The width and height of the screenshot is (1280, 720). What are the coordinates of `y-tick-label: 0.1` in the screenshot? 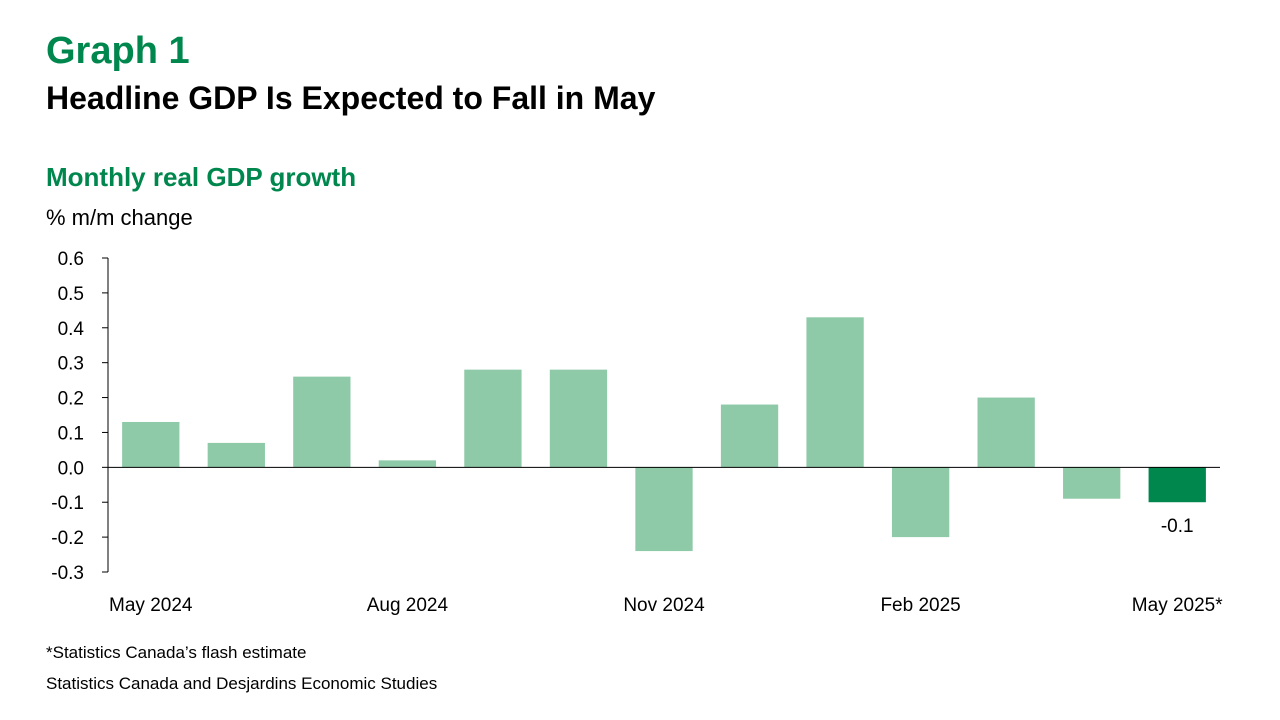 It's located at (71, 433).